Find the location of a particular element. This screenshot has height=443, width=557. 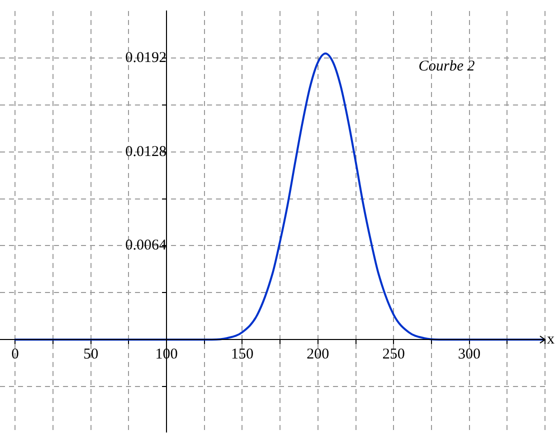

x-tick-label: 250 is located at coordinates (393, 354).